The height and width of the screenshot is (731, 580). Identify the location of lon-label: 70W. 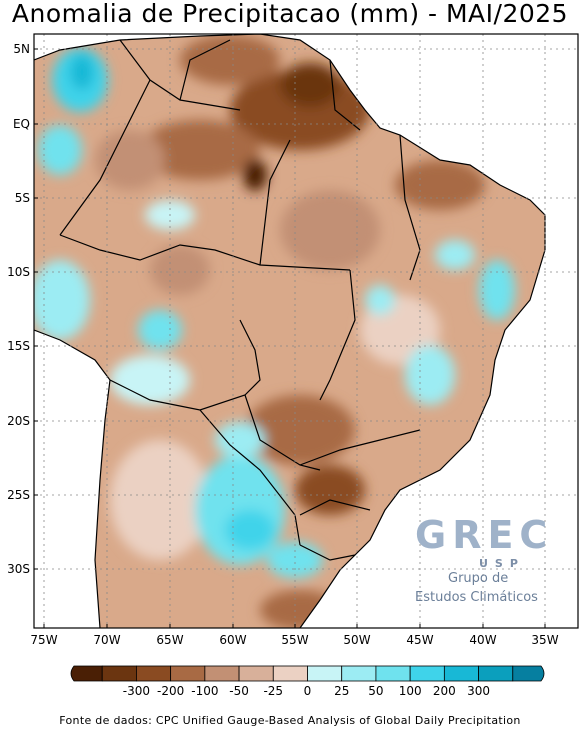
(106, 640).